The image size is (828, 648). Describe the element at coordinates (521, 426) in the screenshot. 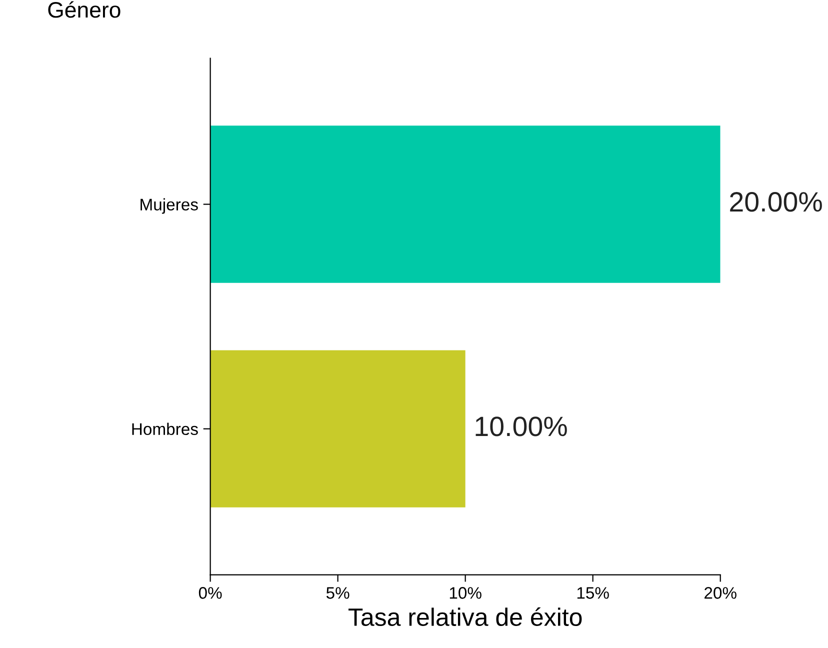

I see `data-label: 10.00%` at that location.